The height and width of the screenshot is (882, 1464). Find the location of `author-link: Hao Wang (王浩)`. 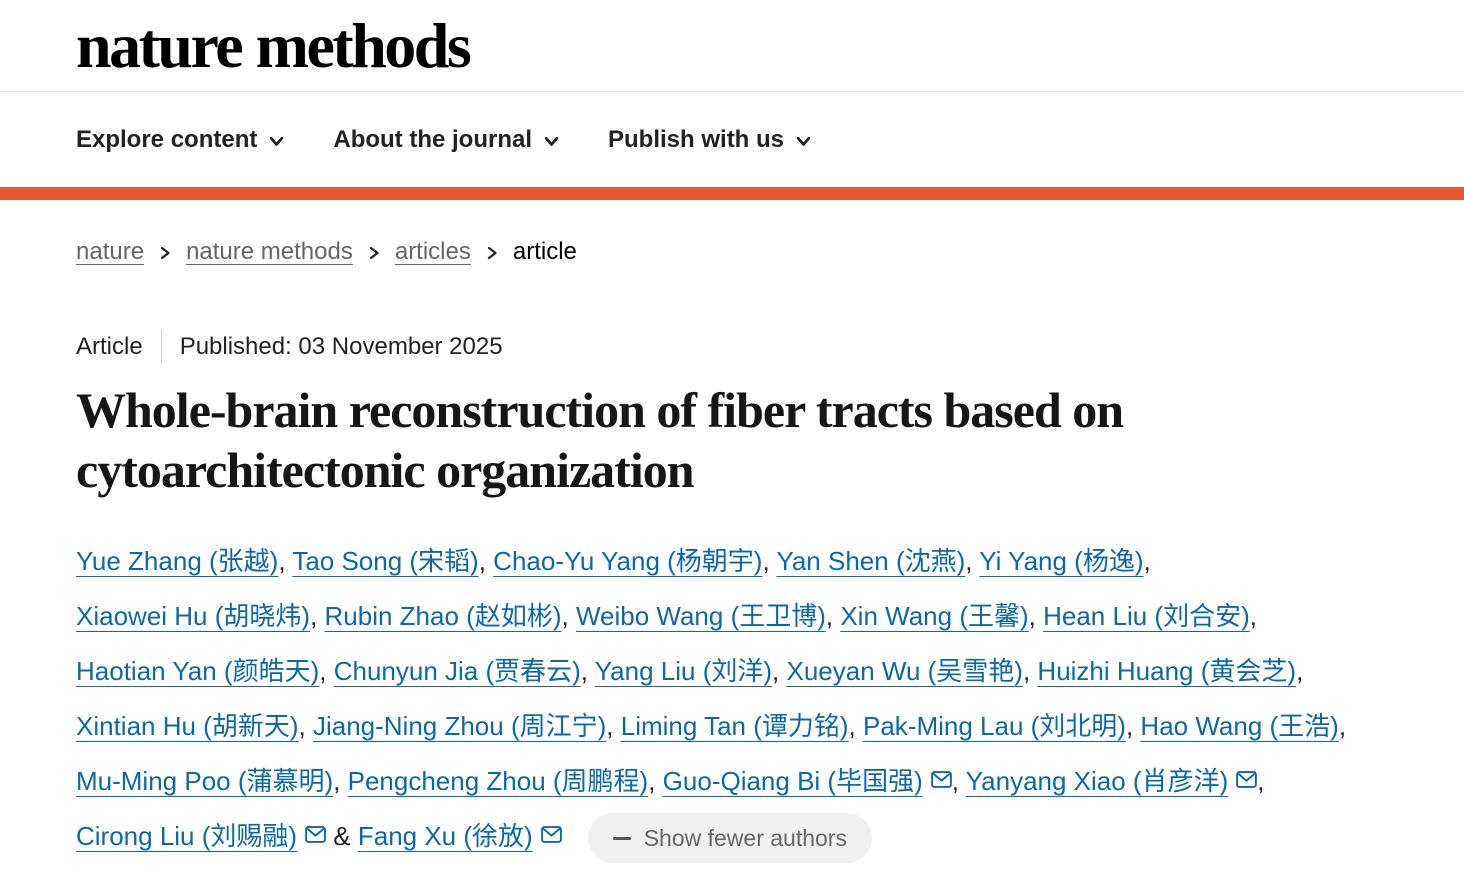

author-link: Hao Wang (王浩) is located at coordinates (1239, 726).